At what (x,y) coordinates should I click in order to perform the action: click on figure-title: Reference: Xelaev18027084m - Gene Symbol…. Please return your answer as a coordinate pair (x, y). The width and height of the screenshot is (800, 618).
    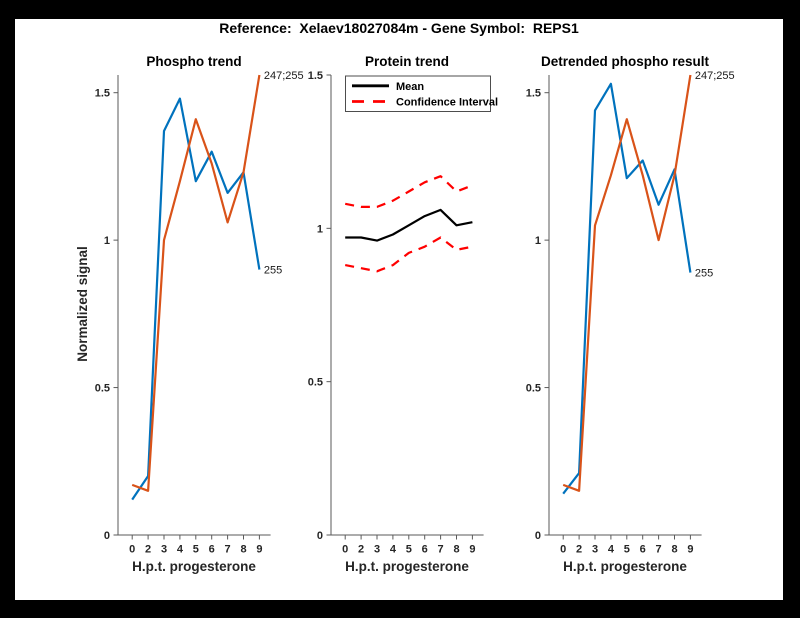
    Looking at the image, I should click on (399, 28).